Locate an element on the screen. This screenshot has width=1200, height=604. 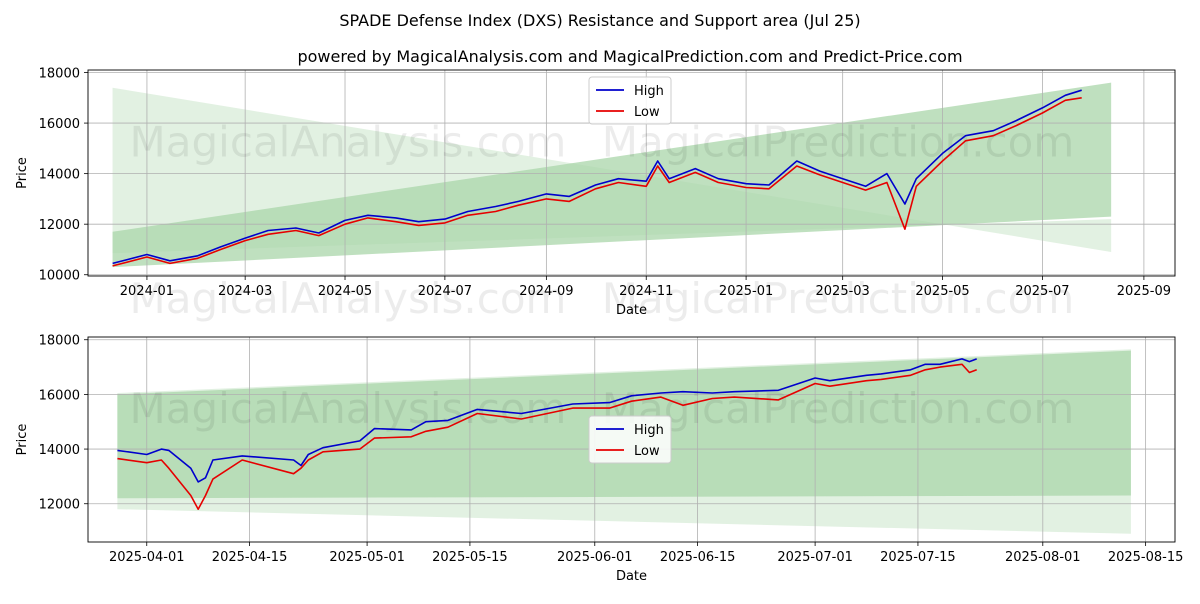
x-tick-label: 2025-09 is located at coordinates (1144, 291).